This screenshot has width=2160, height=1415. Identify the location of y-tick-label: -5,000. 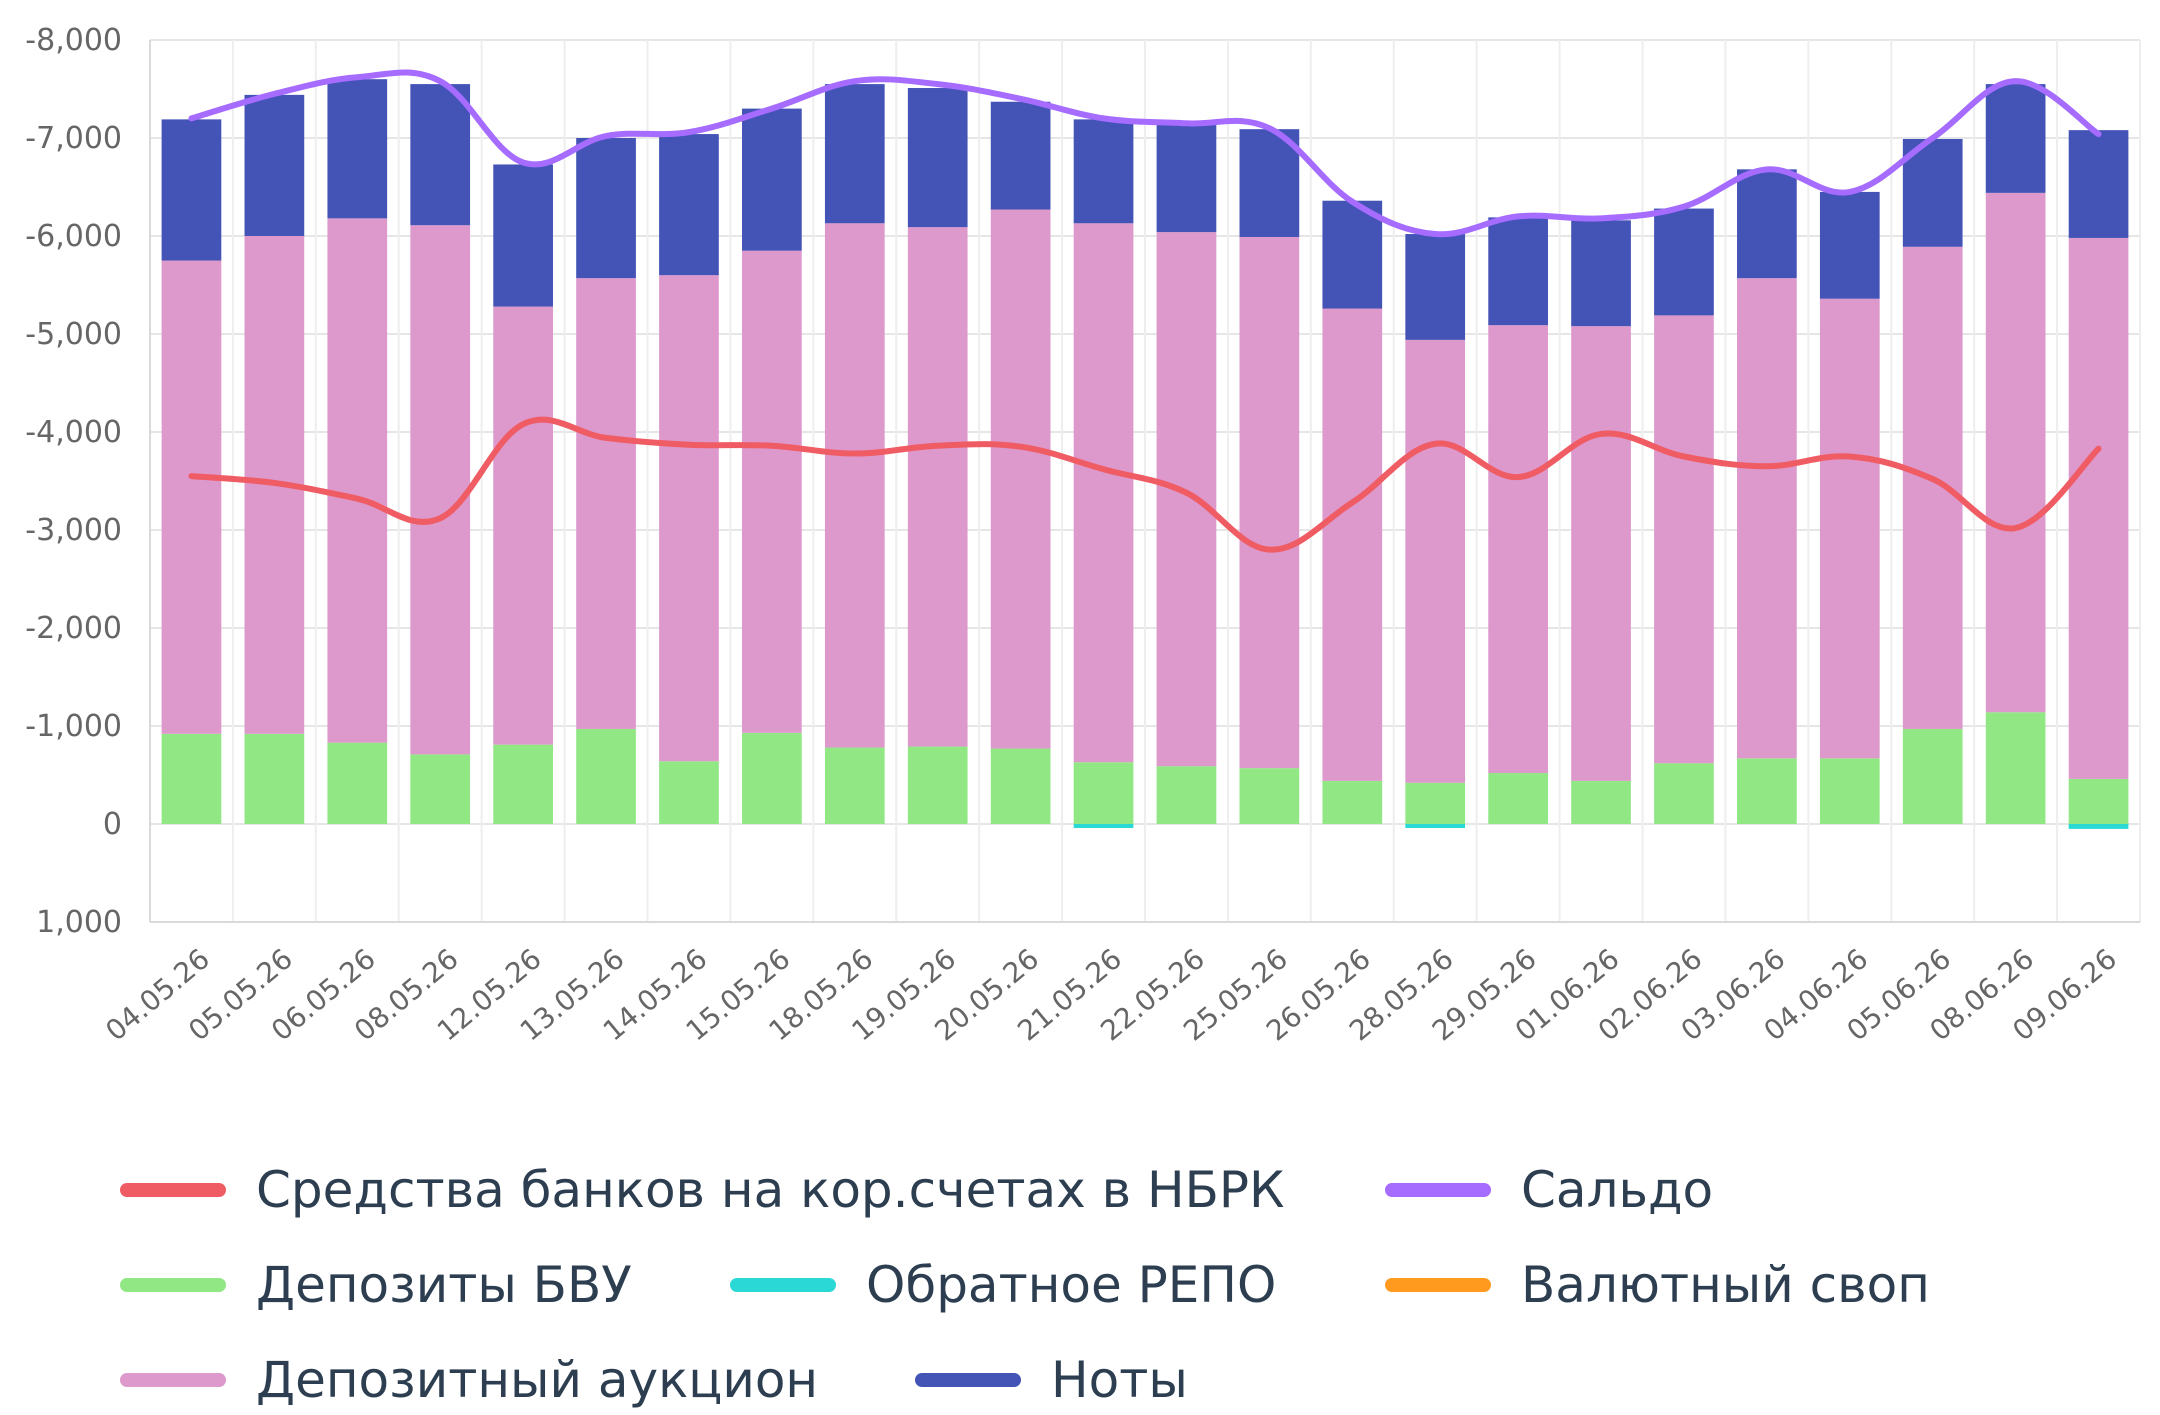
(73, 334).